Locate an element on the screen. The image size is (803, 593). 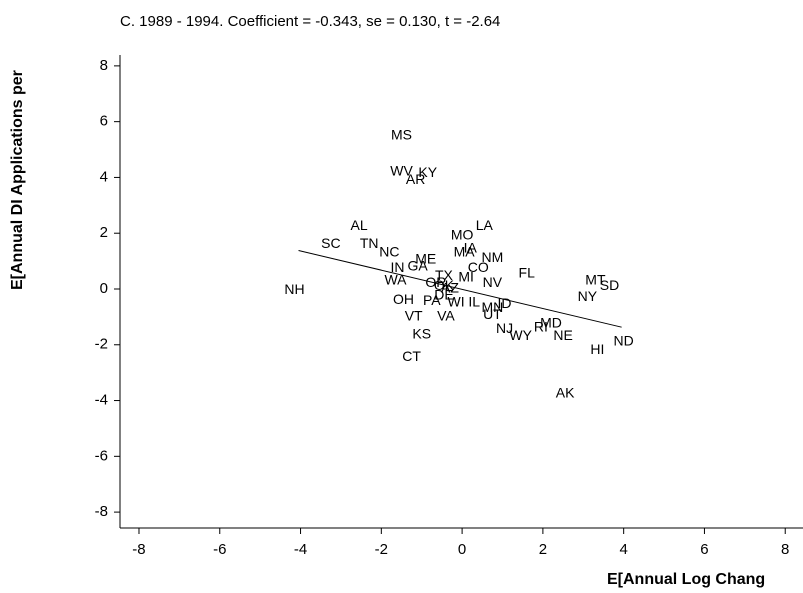
x-tick-label: -6 is located at coordinates (219, 549).